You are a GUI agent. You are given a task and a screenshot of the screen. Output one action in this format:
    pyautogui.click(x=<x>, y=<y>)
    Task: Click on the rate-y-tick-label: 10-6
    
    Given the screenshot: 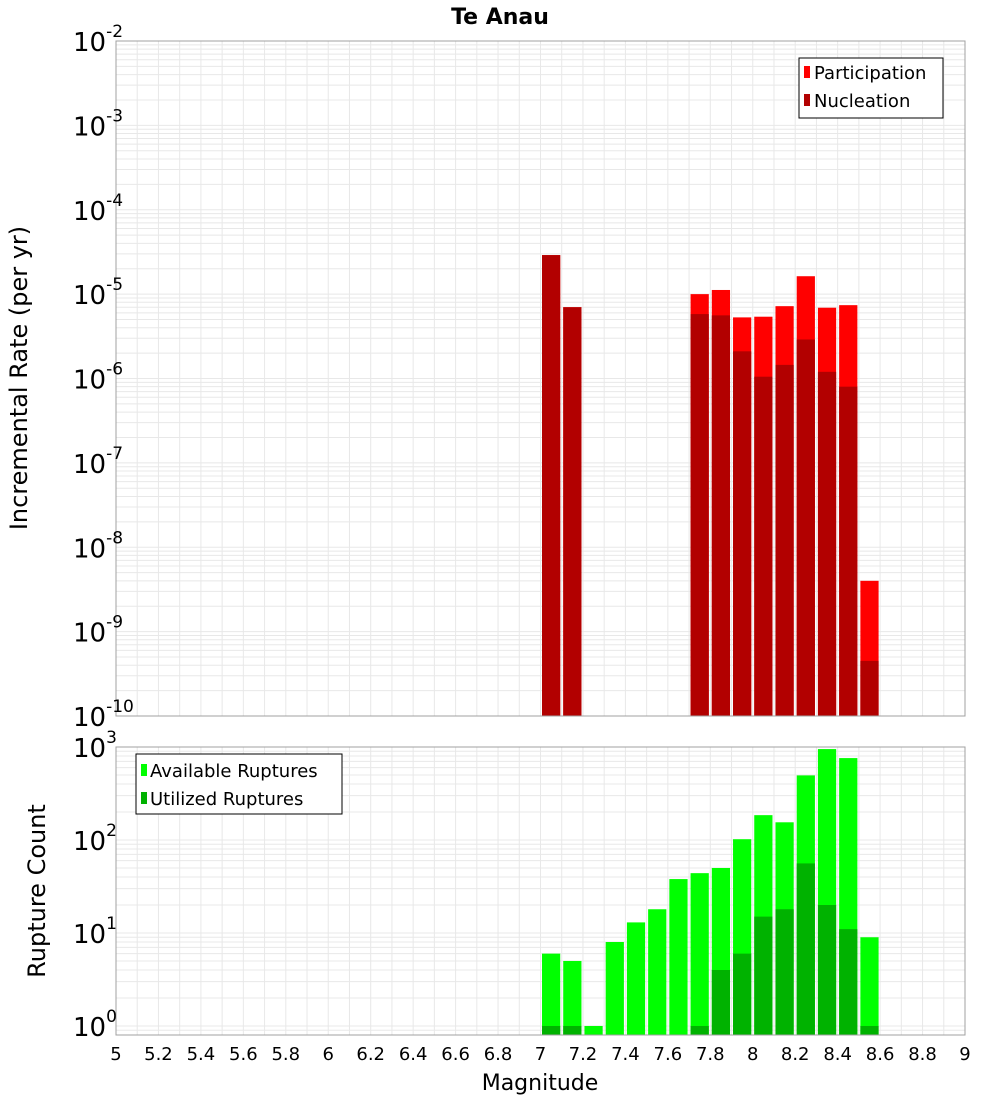 What is the action you would take?
    pyautogui.click(x=98, y=378)
    